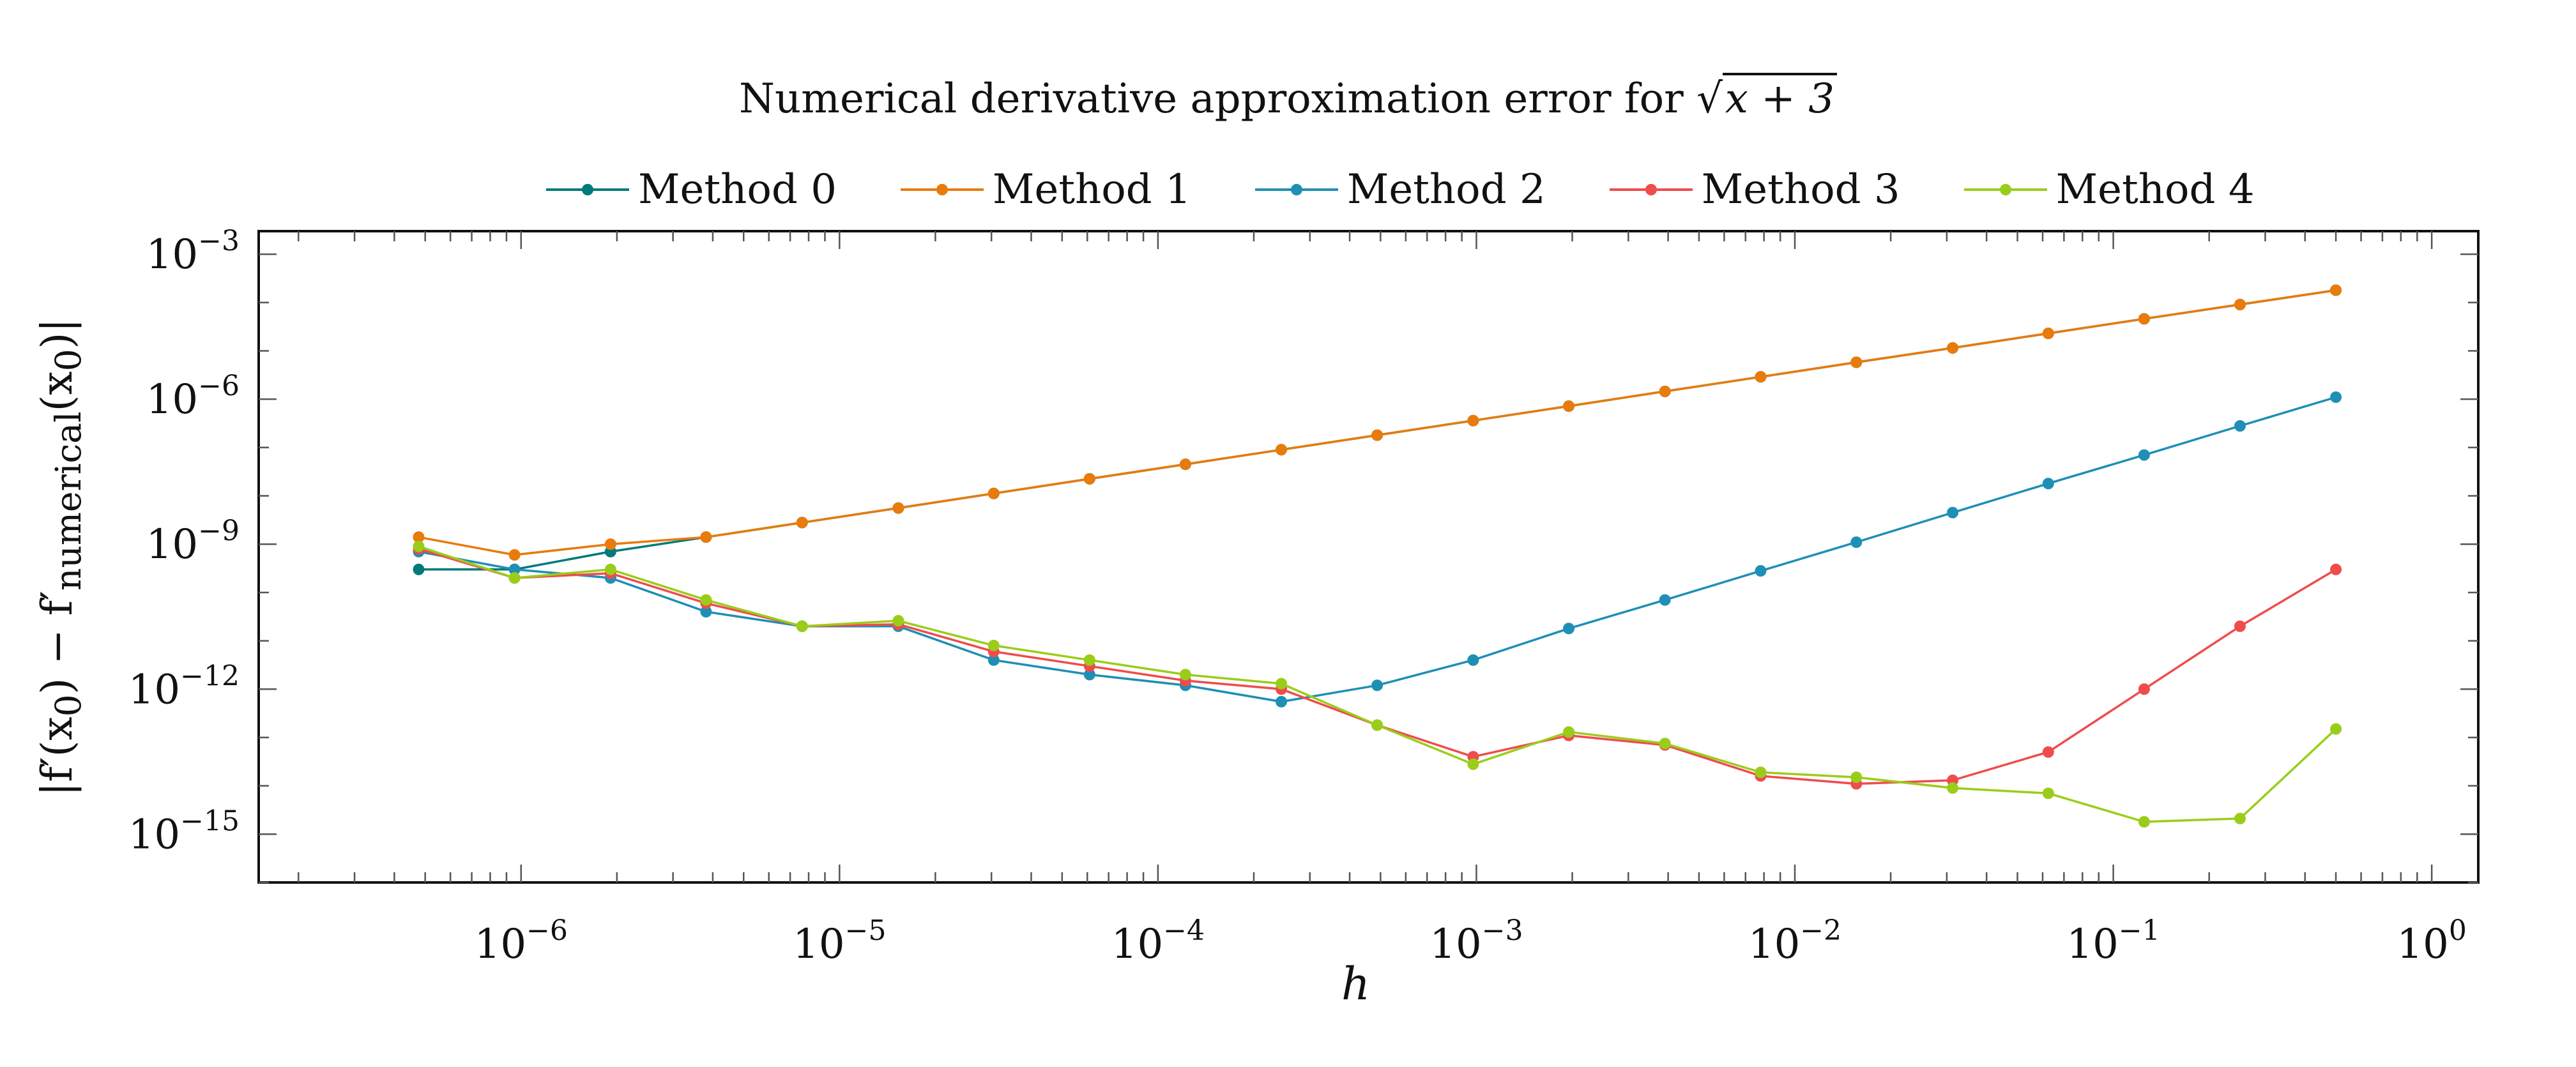 Image resolution: width=2576 pixels, height=1067 pixels. Describe the element at coordinates (68, 704) in the screenshot. I see `y-axis-label-sub0: 0` at that location.